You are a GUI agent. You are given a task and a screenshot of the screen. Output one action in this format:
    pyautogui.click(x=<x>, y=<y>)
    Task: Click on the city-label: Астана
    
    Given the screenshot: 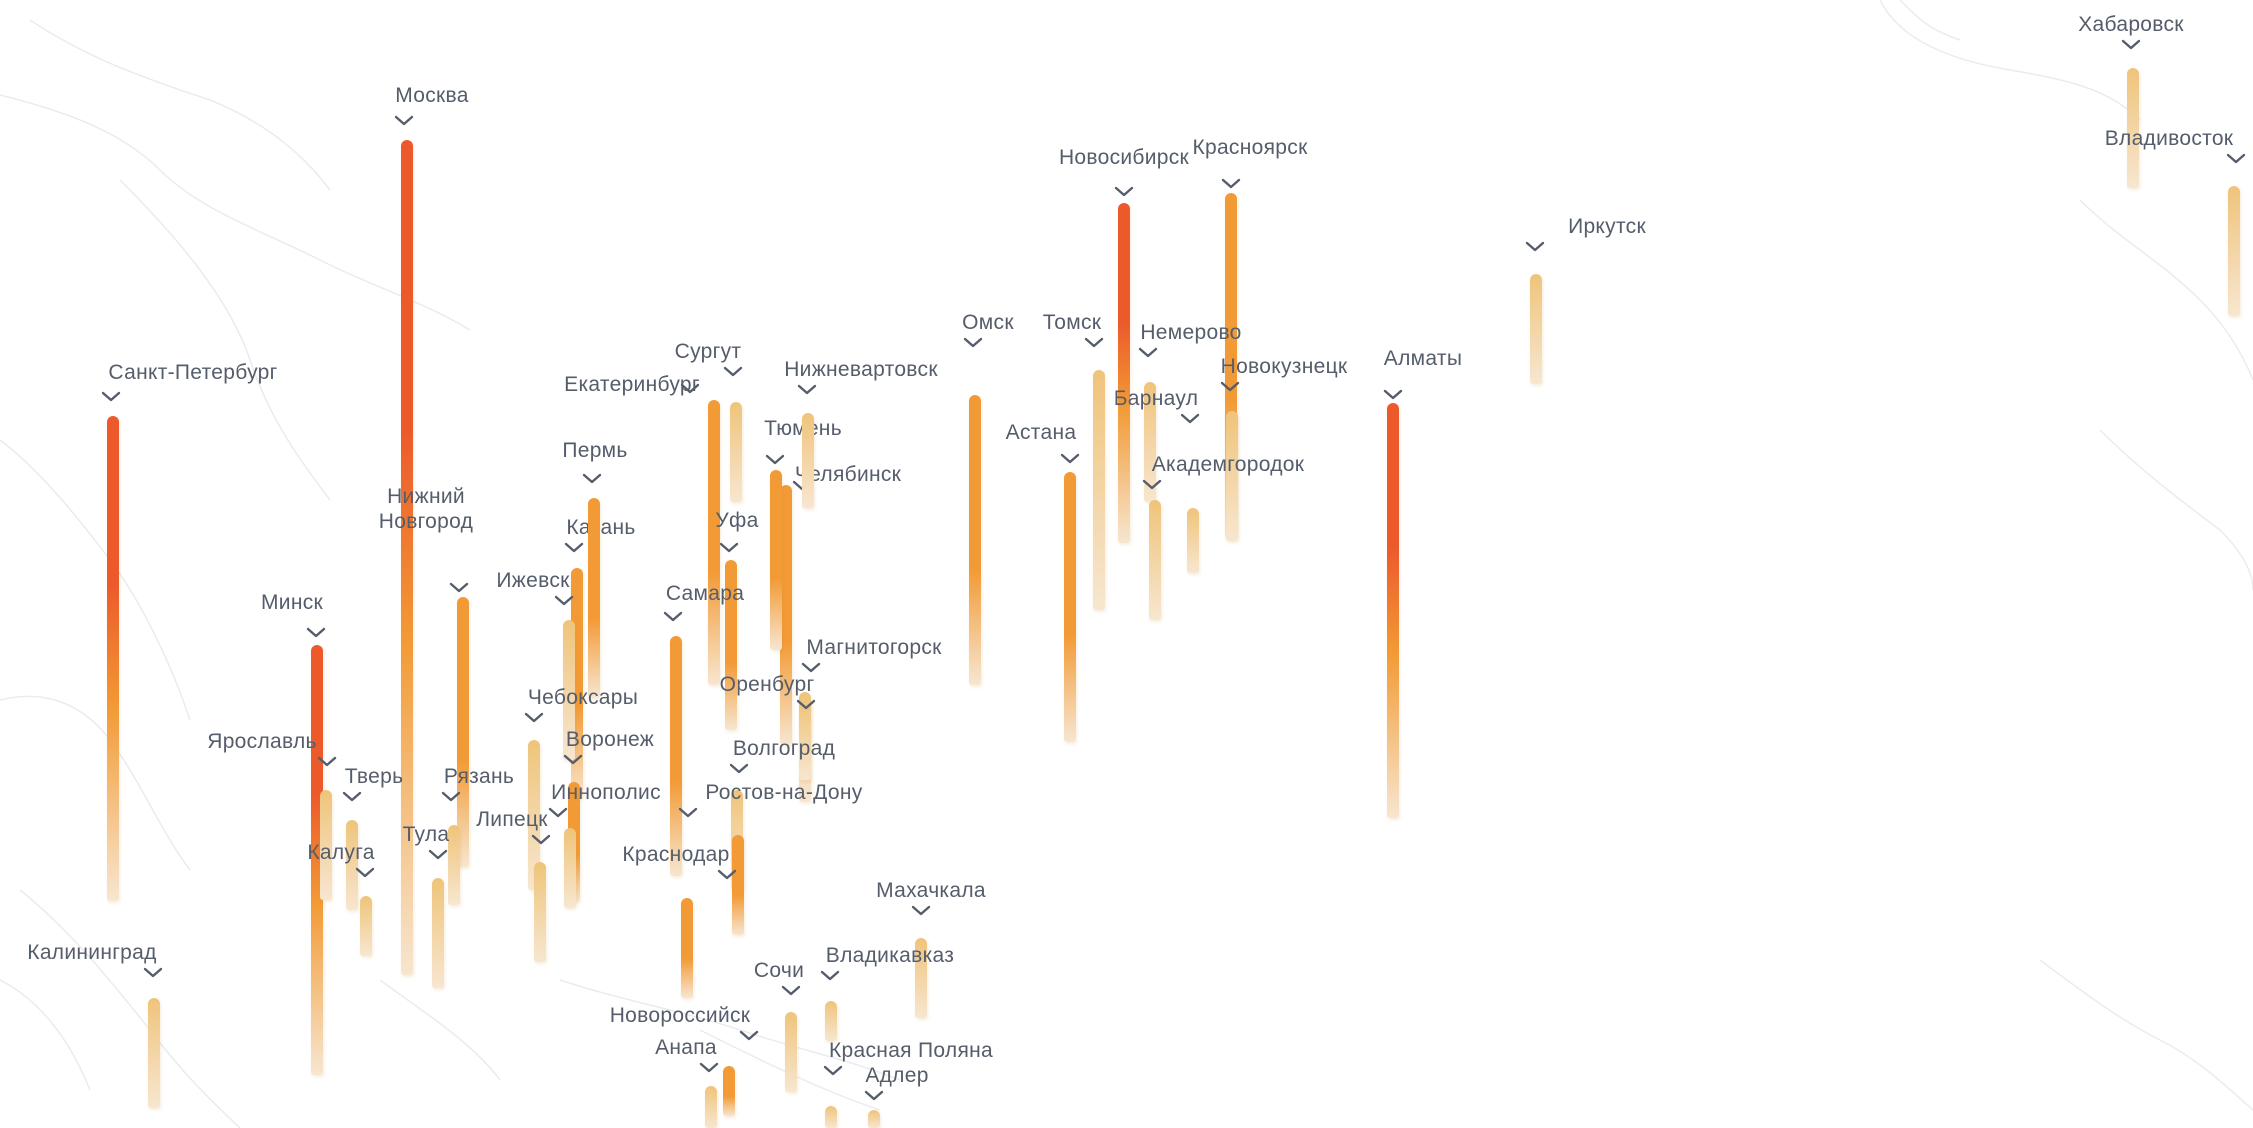 What is the action you would take?
    pyautogui.click(x=1041, y=432)
    